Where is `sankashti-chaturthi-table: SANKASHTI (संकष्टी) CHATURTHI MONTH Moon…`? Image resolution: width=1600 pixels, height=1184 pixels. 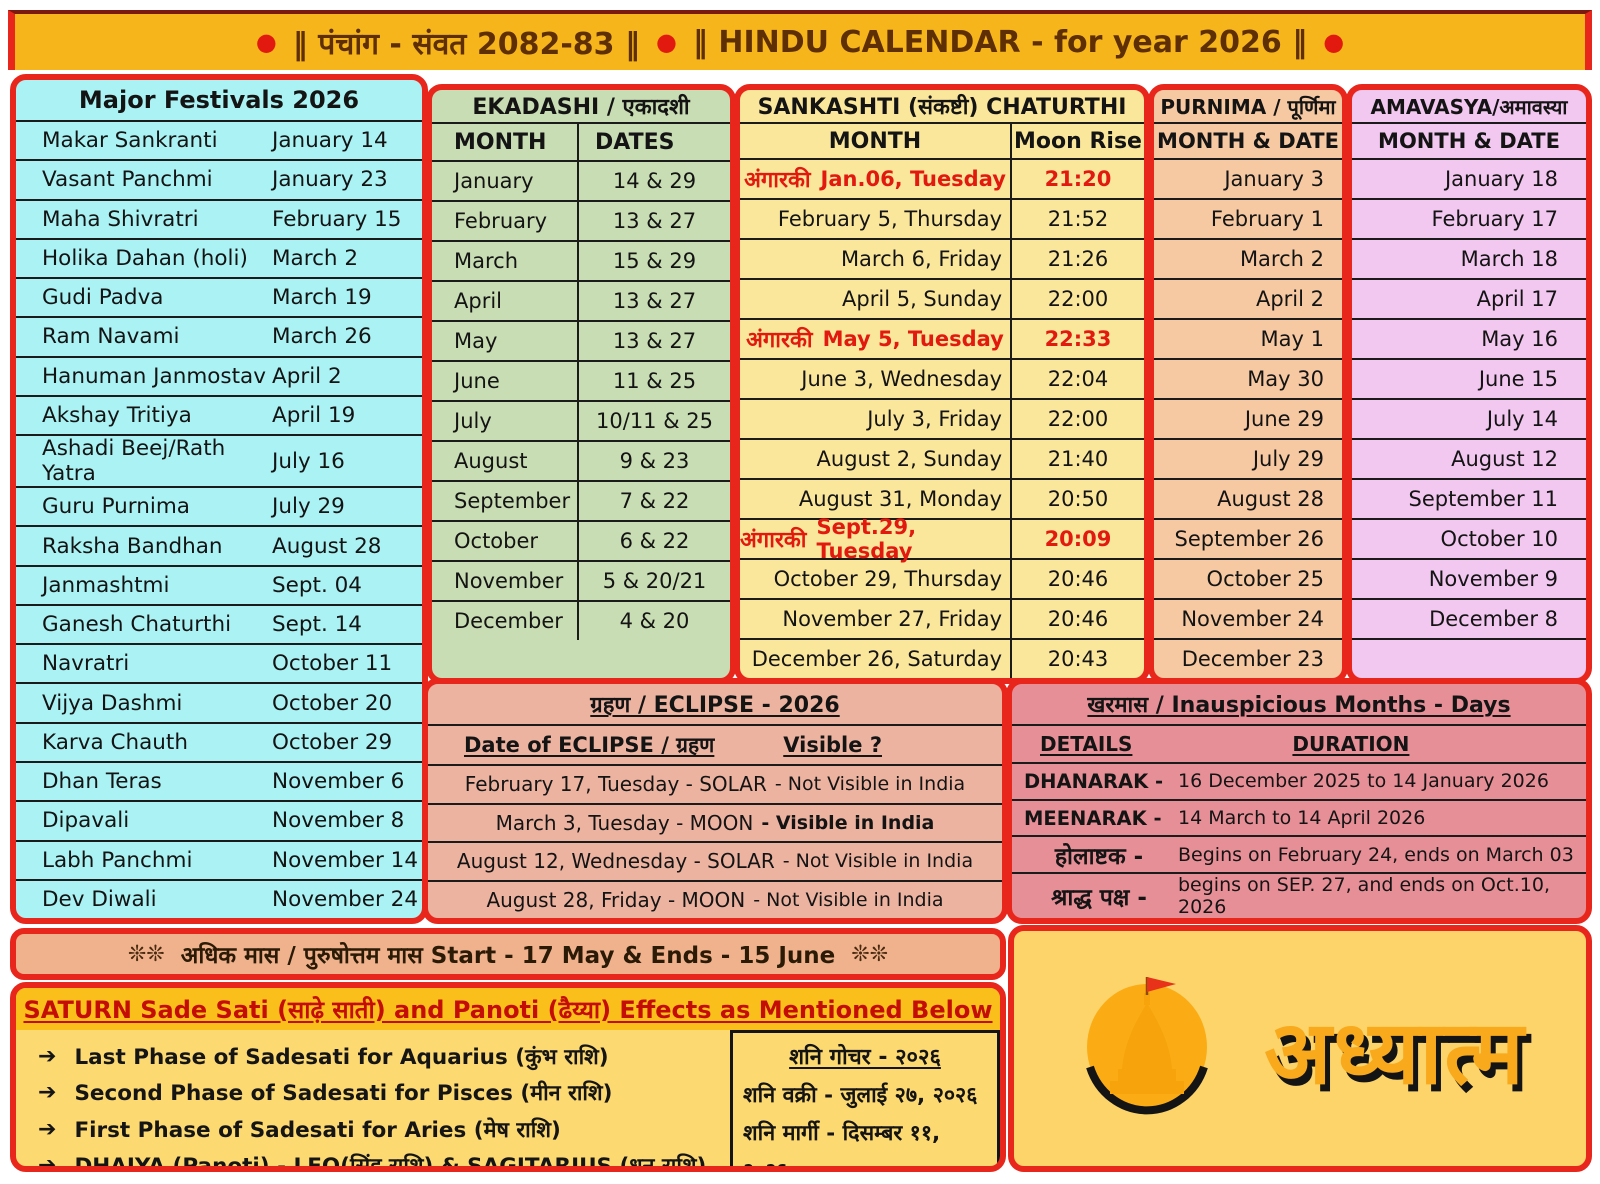 sankashti-chaturthi-table: SANKASHTI (संकष्टी) CHATURTHI MONTH Moon… is located at coordinates (942, 384).